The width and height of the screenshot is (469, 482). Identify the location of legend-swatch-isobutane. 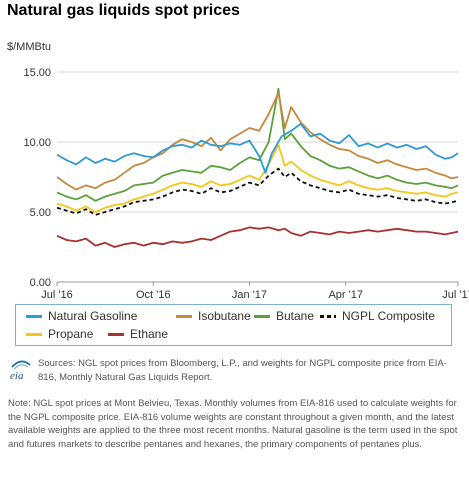
(184, 316).